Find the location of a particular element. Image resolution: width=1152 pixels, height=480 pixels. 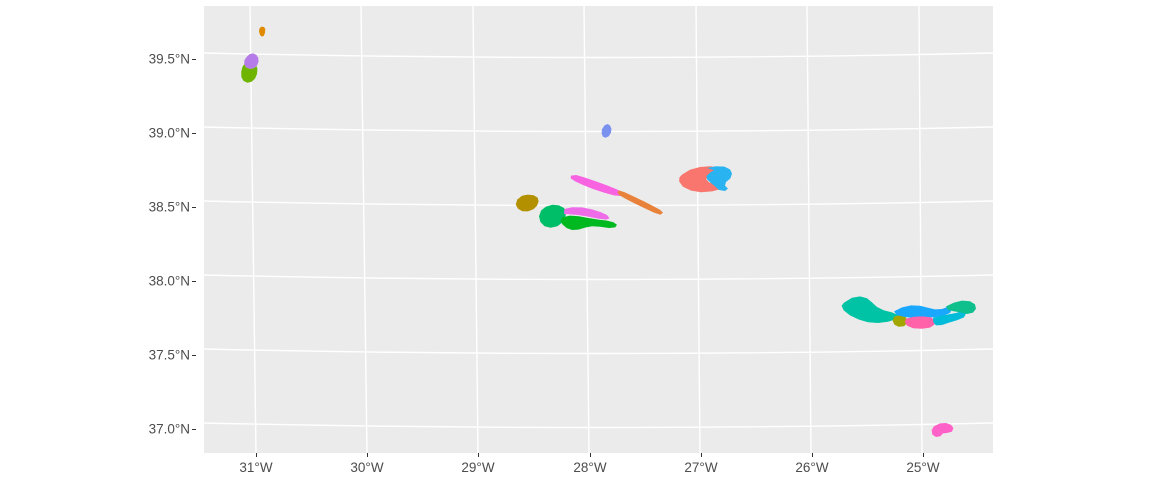

region-corvo is located at coordinates (262, 31).